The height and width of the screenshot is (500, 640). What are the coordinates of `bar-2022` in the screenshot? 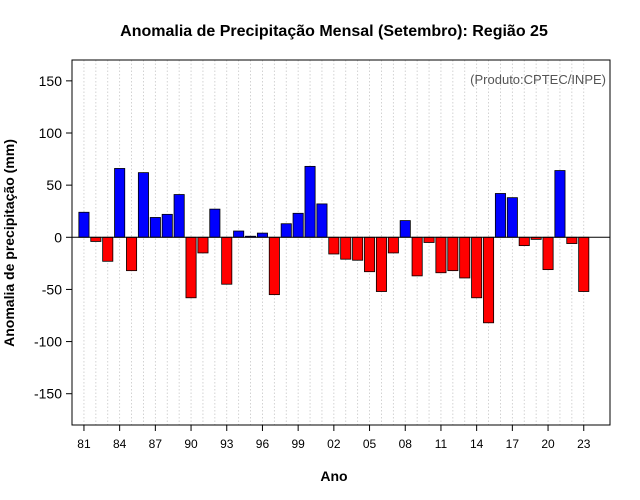 It's located at (572, 240).